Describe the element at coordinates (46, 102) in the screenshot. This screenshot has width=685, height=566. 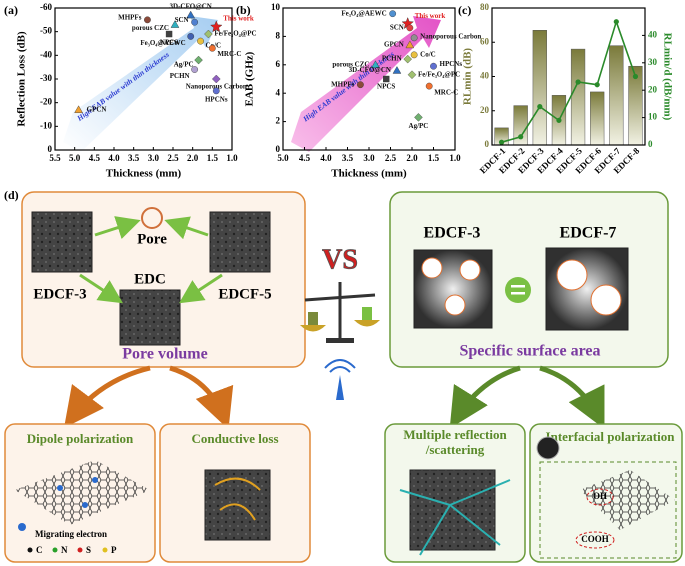
I see `y-tick-label: -20` at that location.